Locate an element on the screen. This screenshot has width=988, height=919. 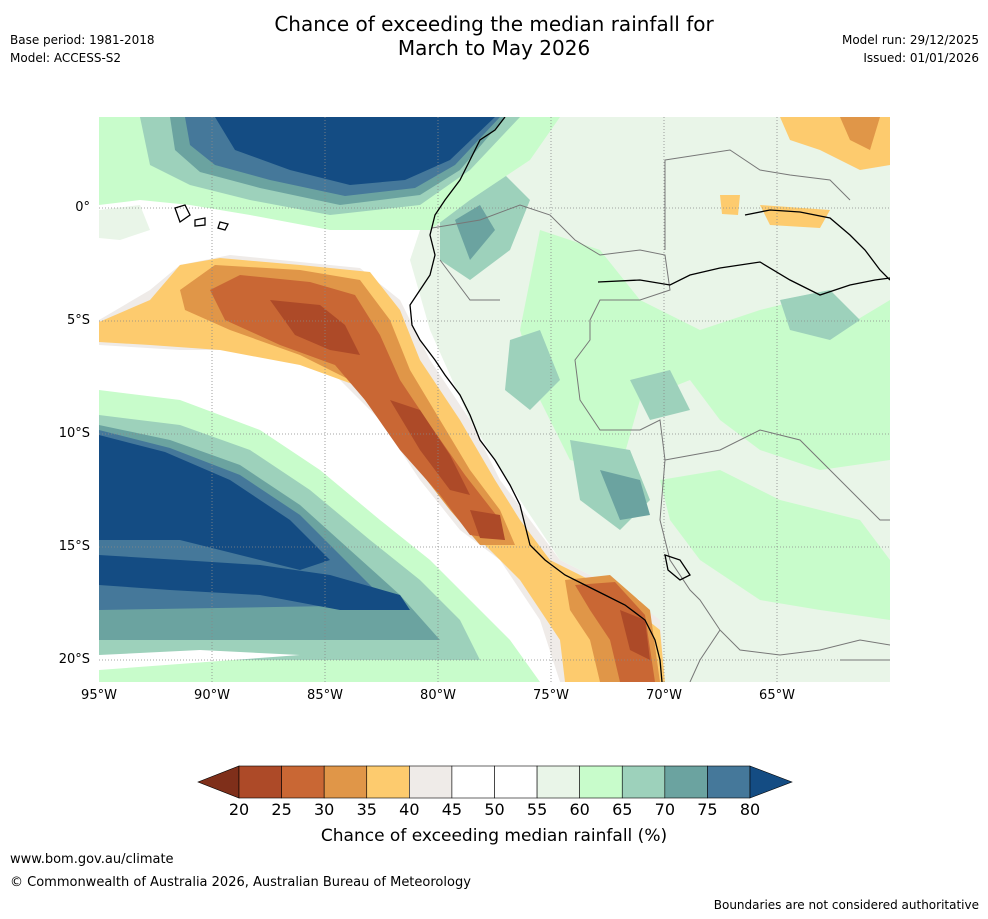
contour-80-north-pacific is located at coordinates (355, 151).